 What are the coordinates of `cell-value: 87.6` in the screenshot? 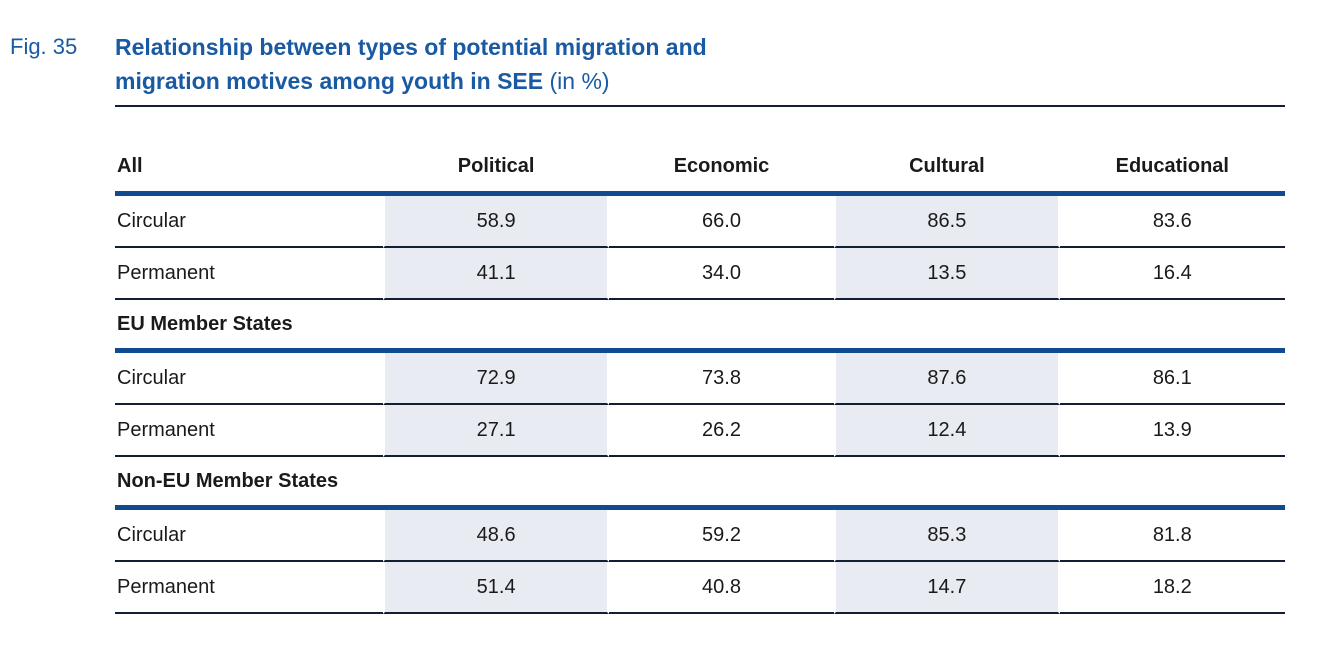 It's located at (947, 379).